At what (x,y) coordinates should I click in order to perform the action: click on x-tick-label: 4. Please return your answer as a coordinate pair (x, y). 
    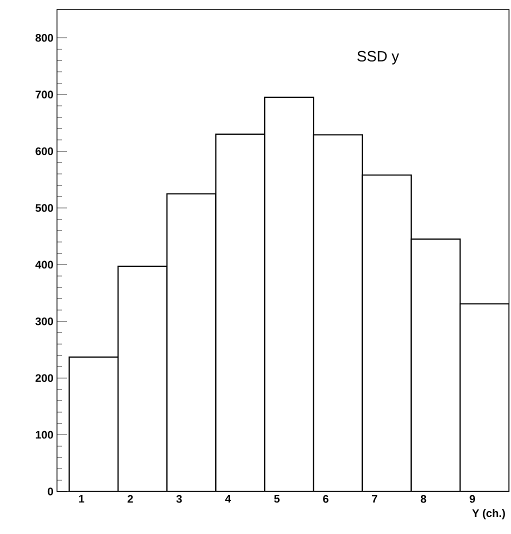
    Looking at the image, I should click on (228, 499).